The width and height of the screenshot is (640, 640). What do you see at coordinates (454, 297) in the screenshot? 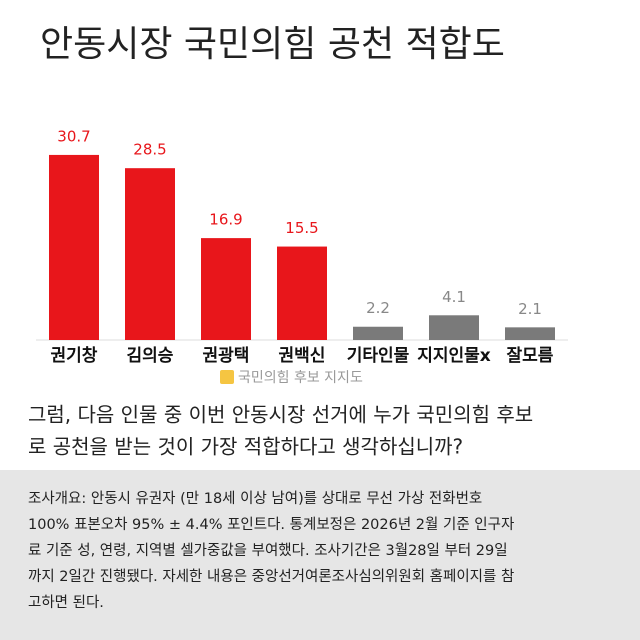
I see `value-label: 4.1` at bounding box center [454, 297].